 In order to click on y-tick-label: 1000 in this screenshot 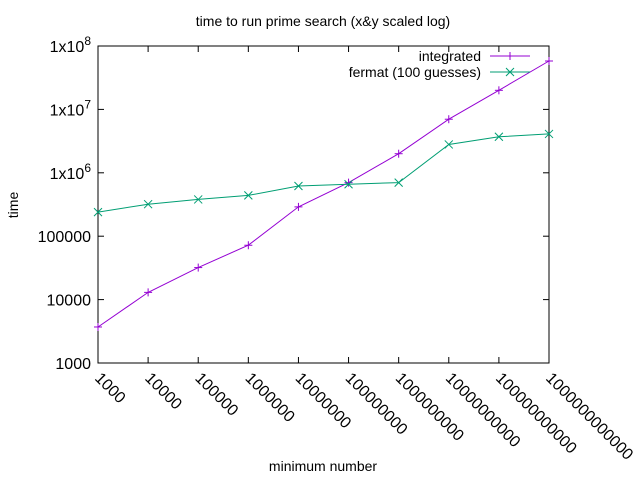, I will do `click(73, 364)`.